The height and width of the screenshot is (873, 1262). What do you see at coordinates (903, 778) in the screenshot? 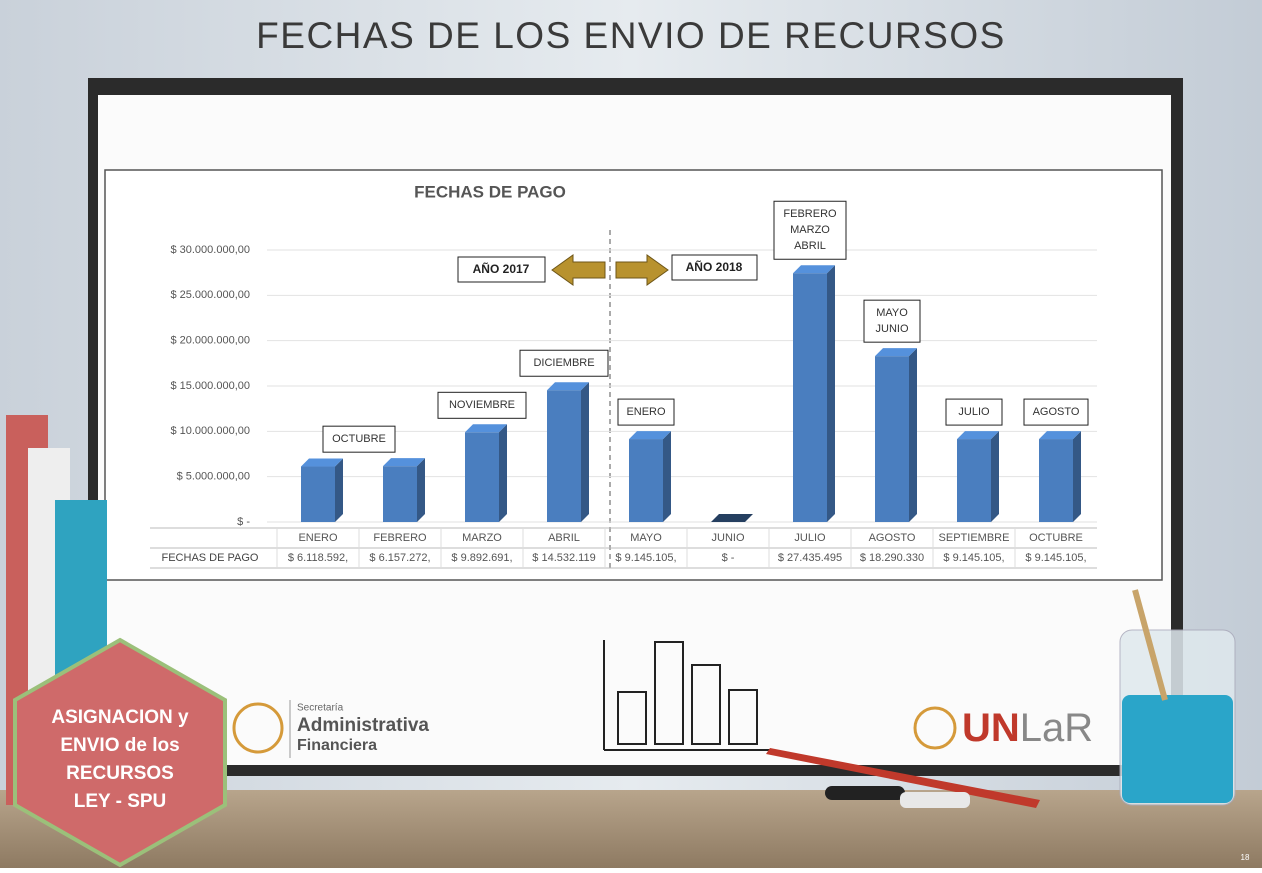
I see `pencil` at bounding box center [903, 778].